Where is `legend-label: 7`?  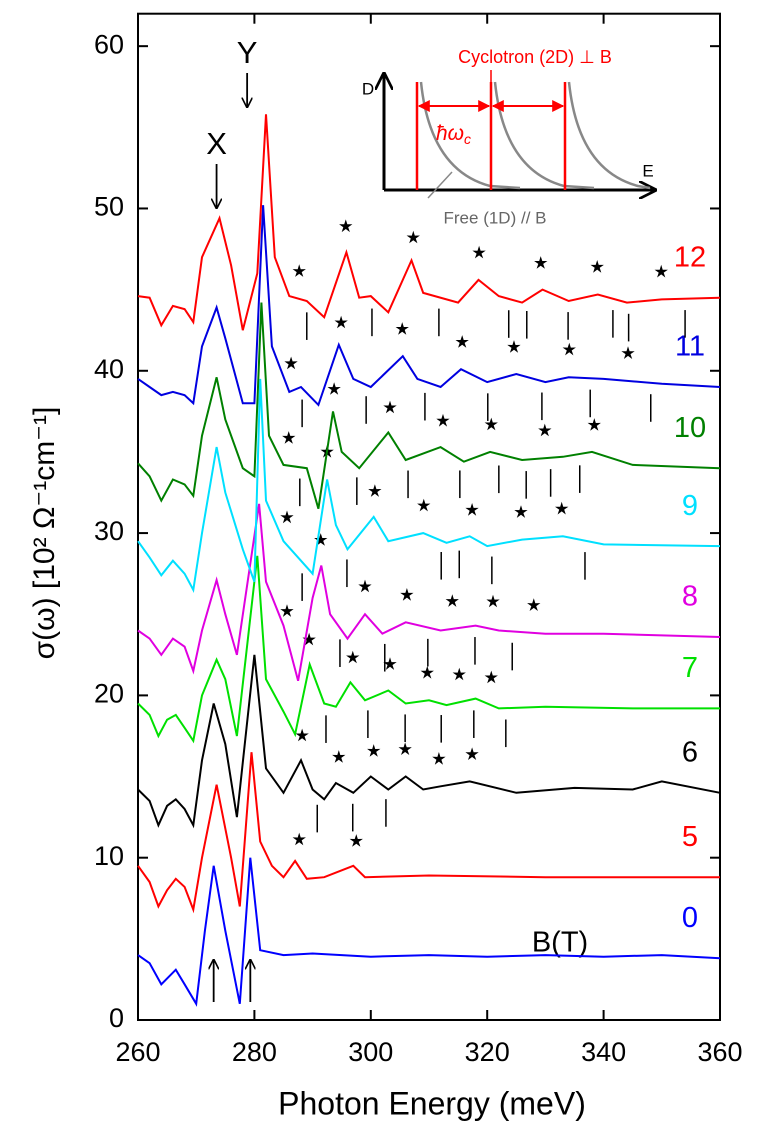
legend-label: 7 is located at coordinates (690, 668).